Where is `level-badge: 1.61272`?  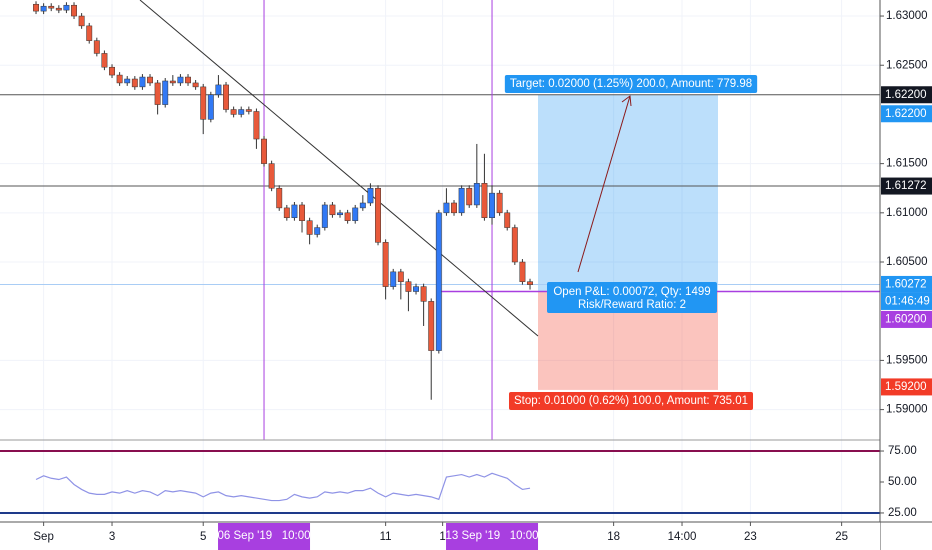 level-badge: 1.61272 is located at coordinates (906, 186).